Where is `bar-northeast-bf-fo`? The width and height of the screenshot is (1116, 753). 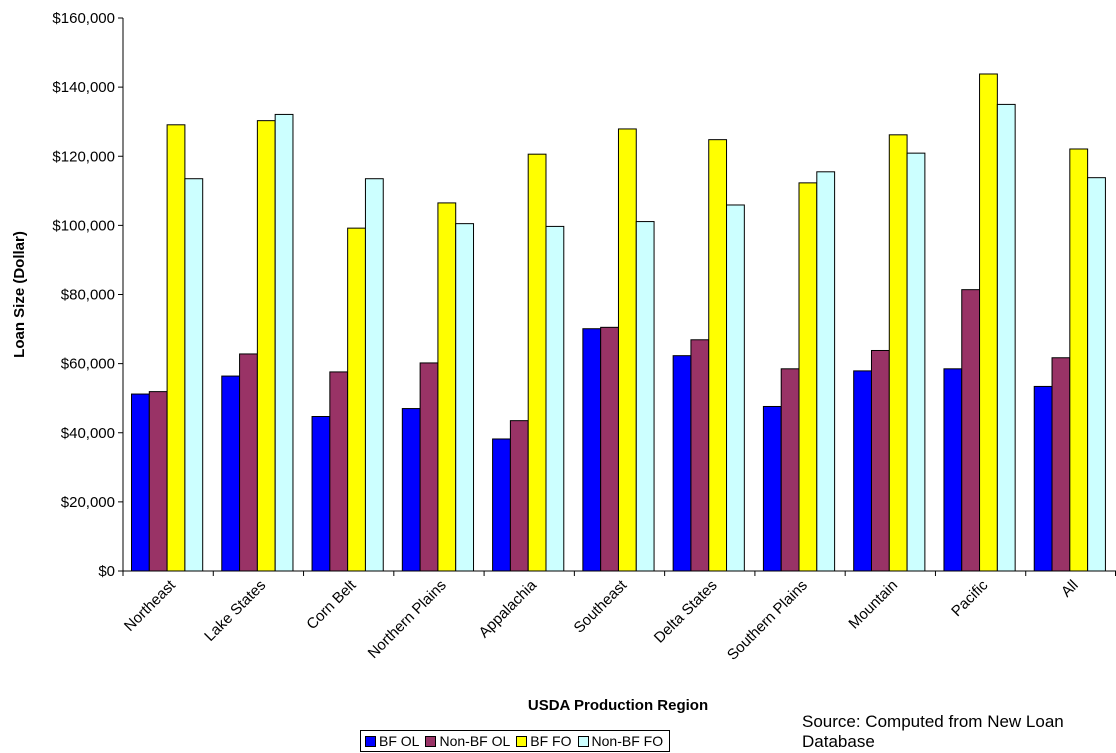 bar-northeast-bf-fo is located at coordinates (176, 348).